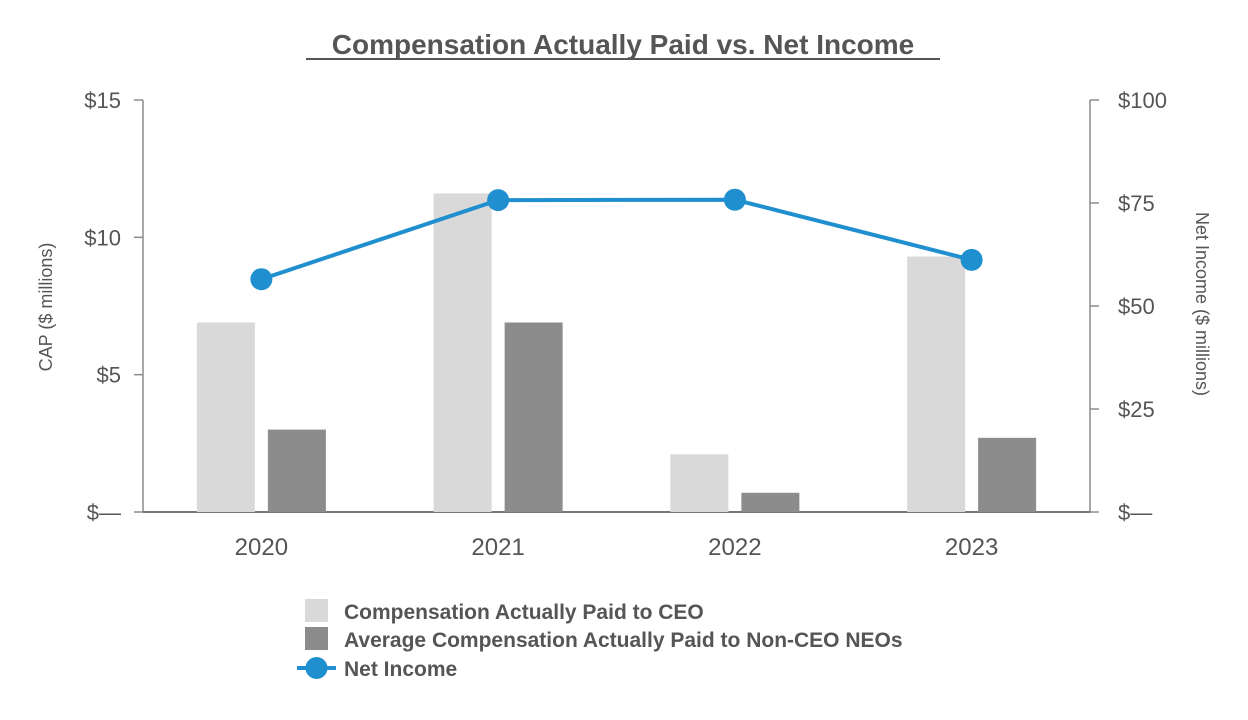 This screenshot has height=720, width=1248. Describe the element at coordinates (1136, 409) in the screenshot. I see `right-tick-label: $25` at that location.